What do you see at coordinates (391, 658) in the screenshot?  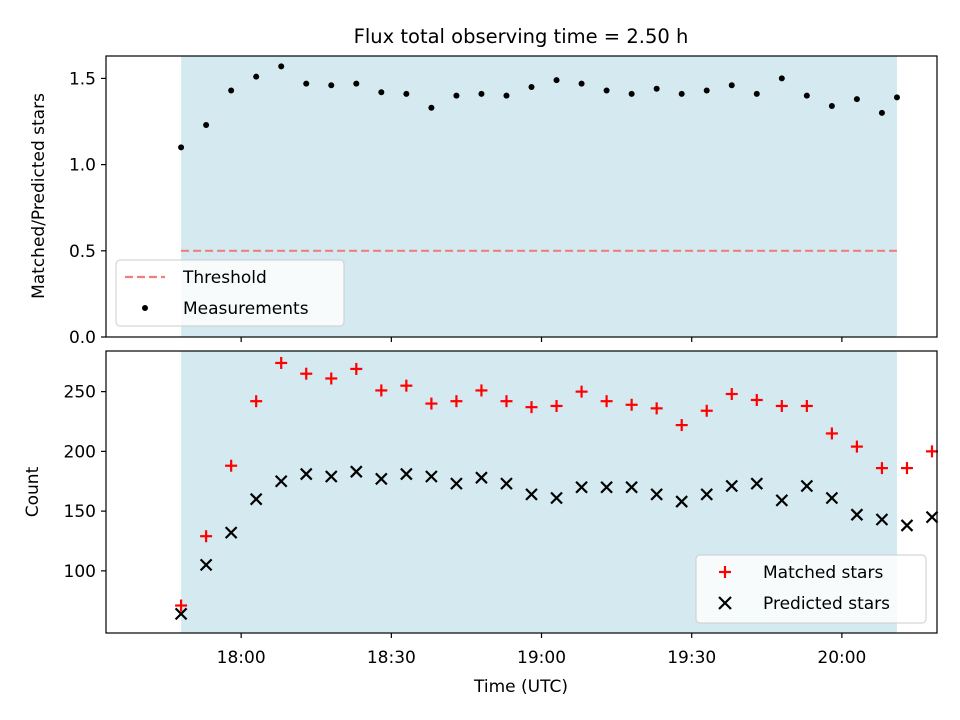 I see `x-tick-label: 18:30` at bounding box center [391, 658].